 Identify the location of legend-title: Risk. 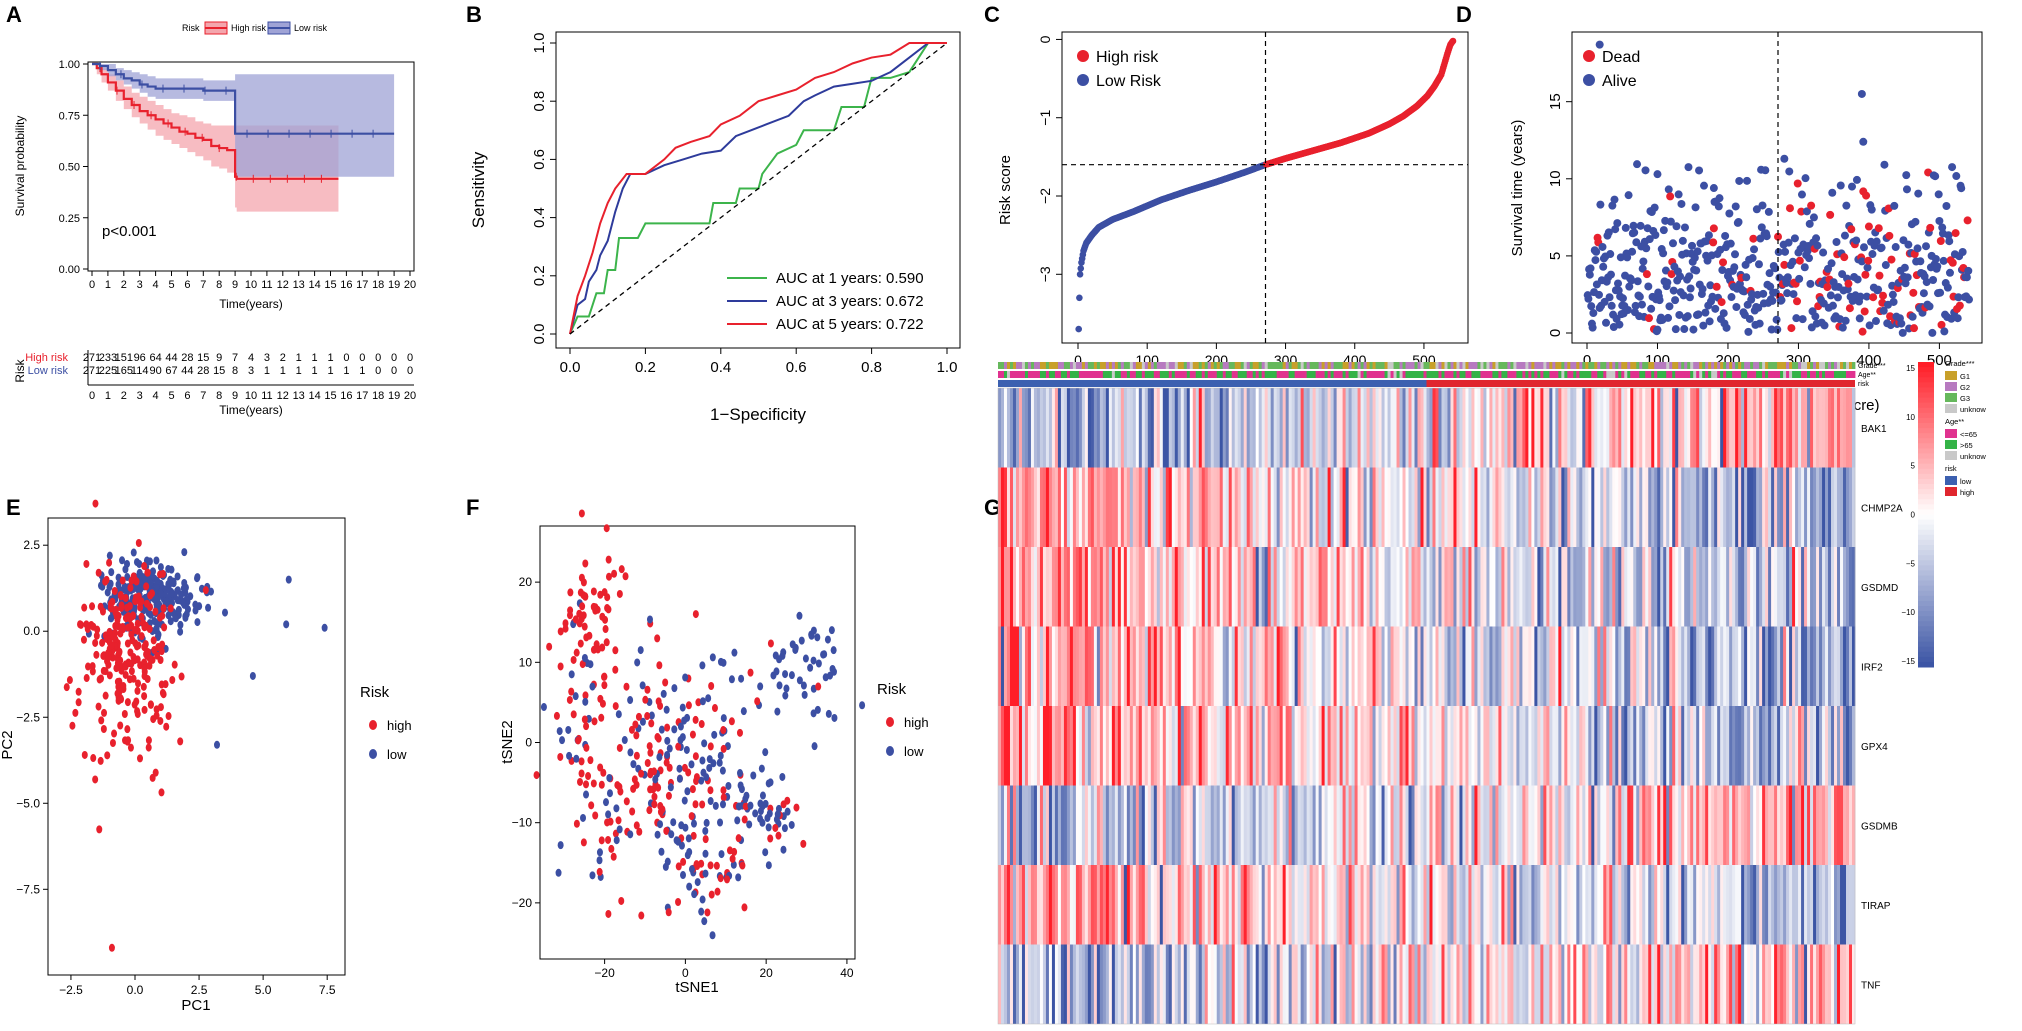
(892, 689).